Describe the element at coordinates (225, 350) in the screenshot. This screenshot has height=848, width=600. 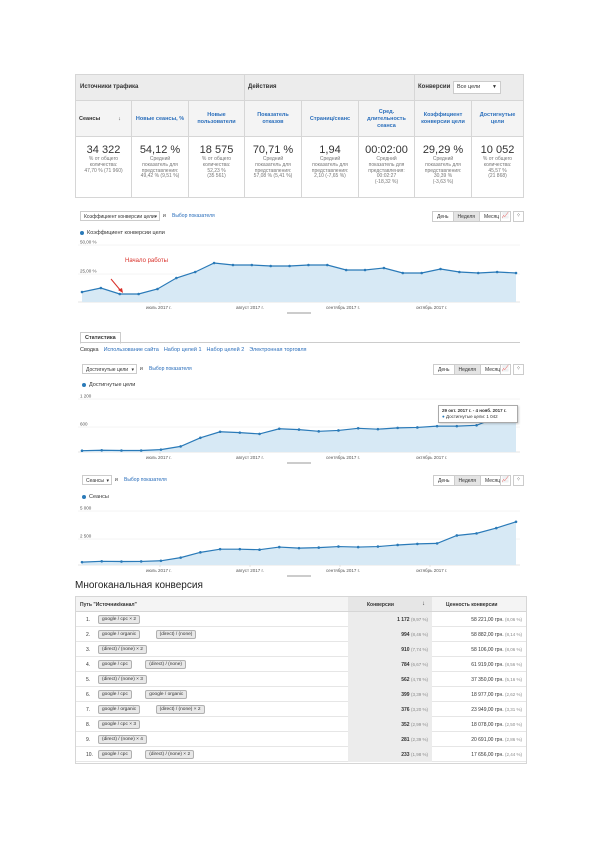
I see `subtab-goal-set-2: Набор целей 2` at that location.